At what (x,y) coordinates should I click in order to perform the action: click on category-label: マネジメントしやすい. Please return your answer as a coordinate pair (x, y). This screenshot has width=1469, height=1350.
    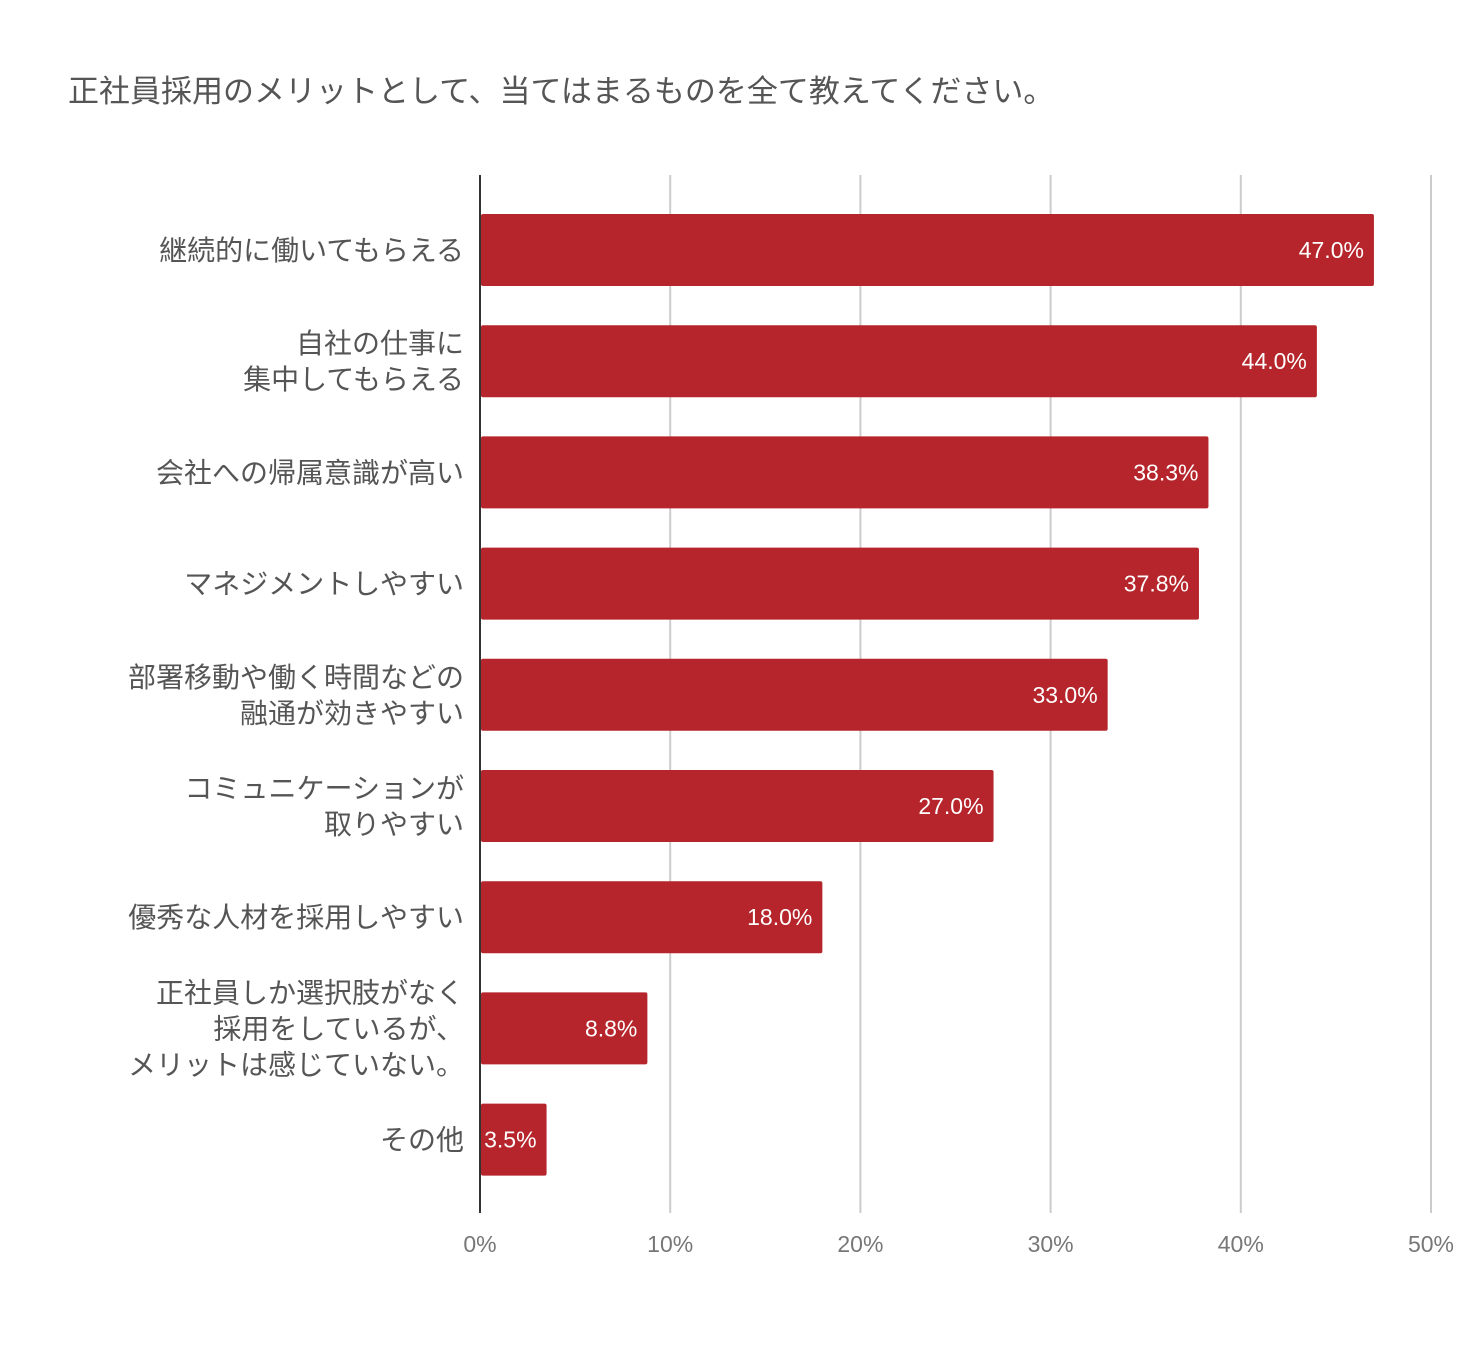
    Looking at the image, I should click on (324, 584).